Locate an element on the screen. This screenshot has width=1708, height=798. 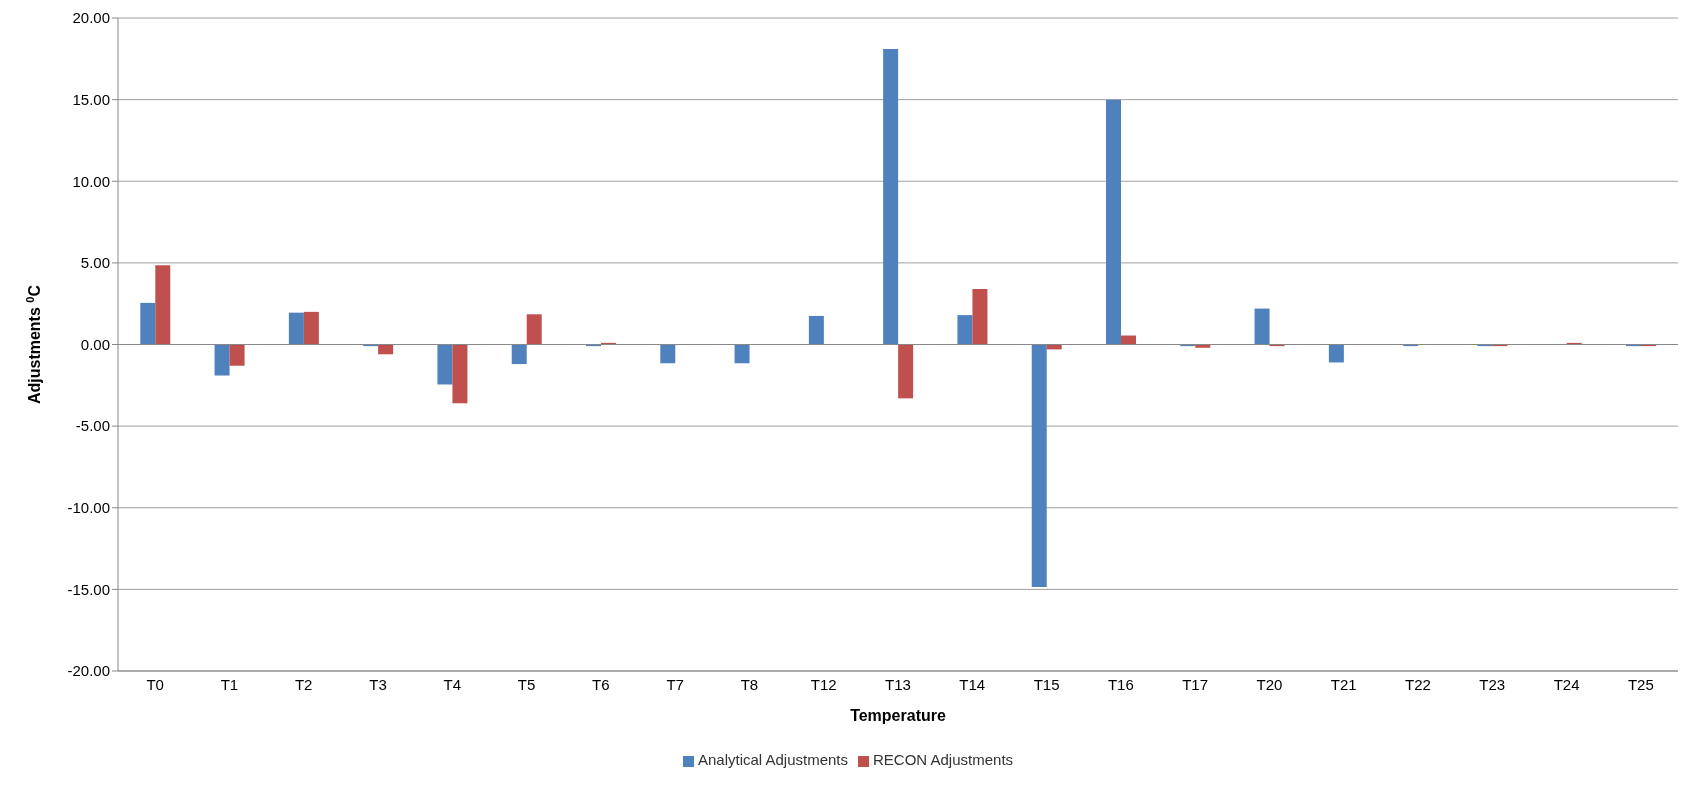
x-tick-label: T4 is located at coordinates (452, 684).